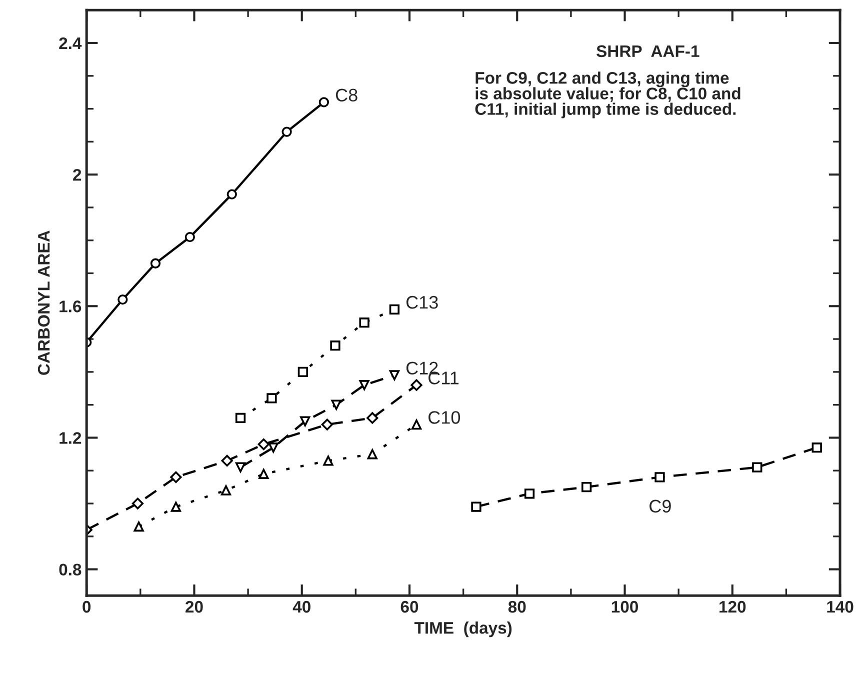 This screenshot has height=673, width=866. I want to click on series-label: C10, so click(444, 417).